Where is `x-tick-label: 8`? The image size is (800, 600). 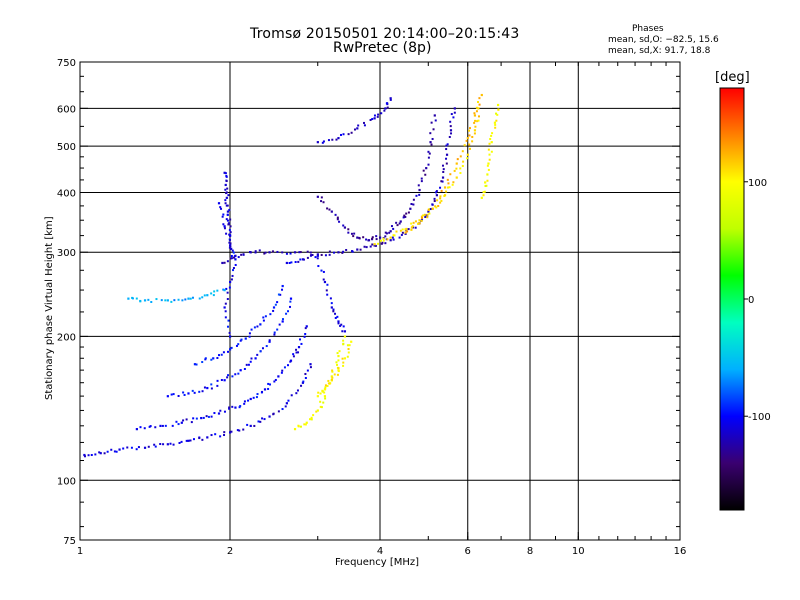 x-tick-label: 8 is located at coordinates (530, 551).